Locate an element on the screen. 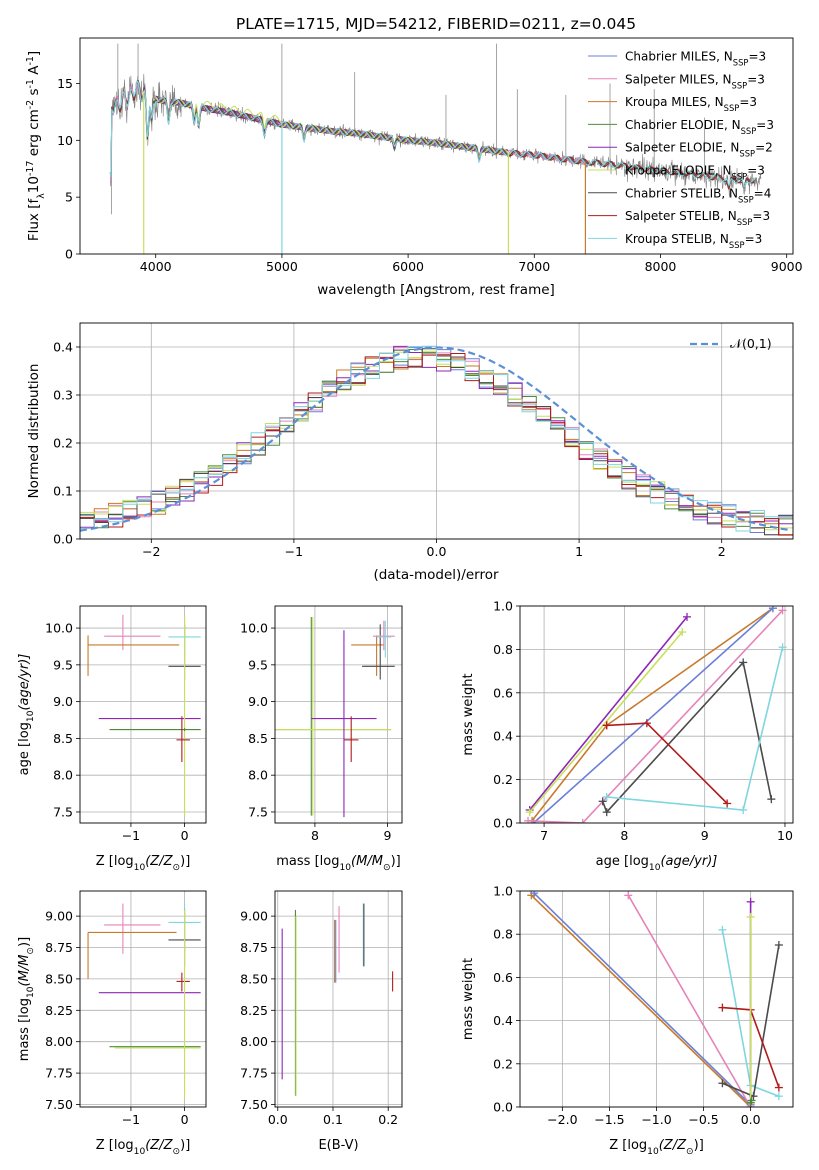  legend-label: Kroupa STELIB, NSSP=3 is located at coordinates (693, 241).